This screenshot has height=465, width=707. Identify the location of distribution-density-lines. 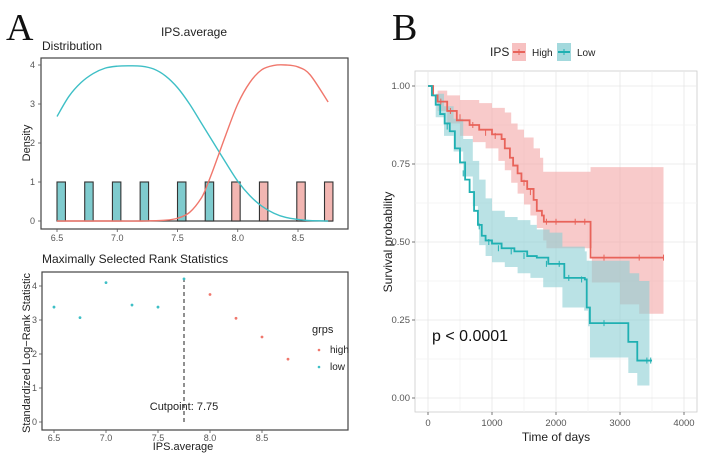
(192, 143).